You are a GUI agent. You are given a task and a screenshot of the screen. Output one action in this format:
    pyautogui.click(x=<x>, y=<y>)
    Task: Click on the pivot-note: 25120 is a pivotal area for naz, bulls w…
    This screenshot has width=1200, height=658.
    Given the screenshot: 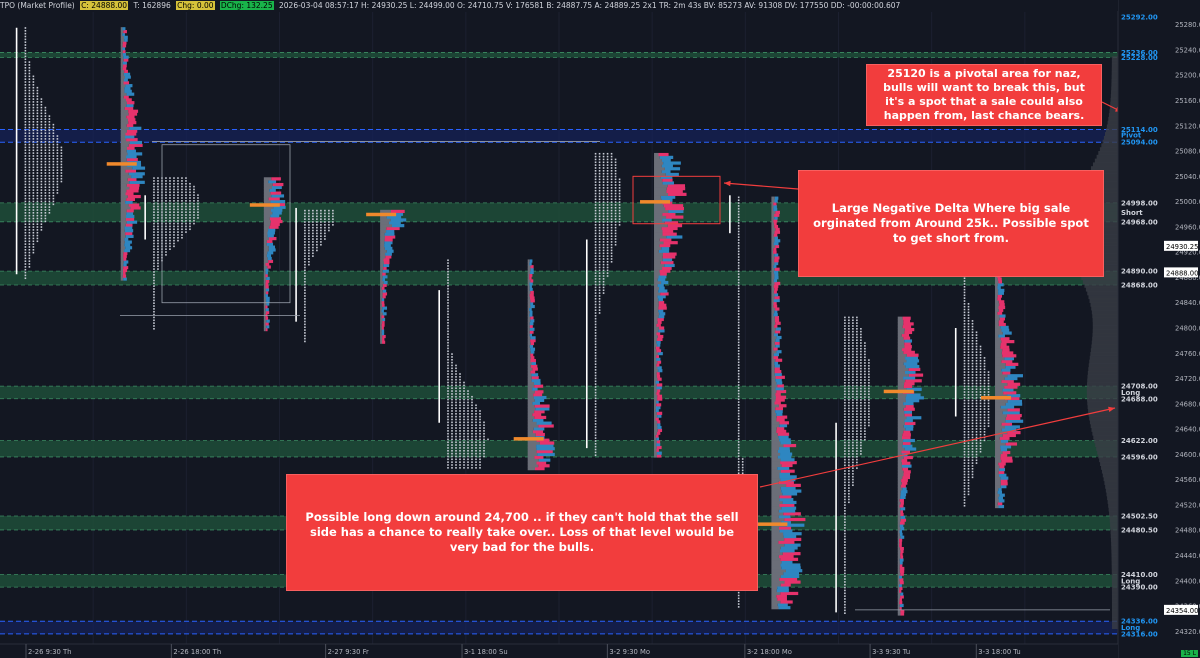 What is the action you would take?
    pyautogui.click(x=984, y=95)
    